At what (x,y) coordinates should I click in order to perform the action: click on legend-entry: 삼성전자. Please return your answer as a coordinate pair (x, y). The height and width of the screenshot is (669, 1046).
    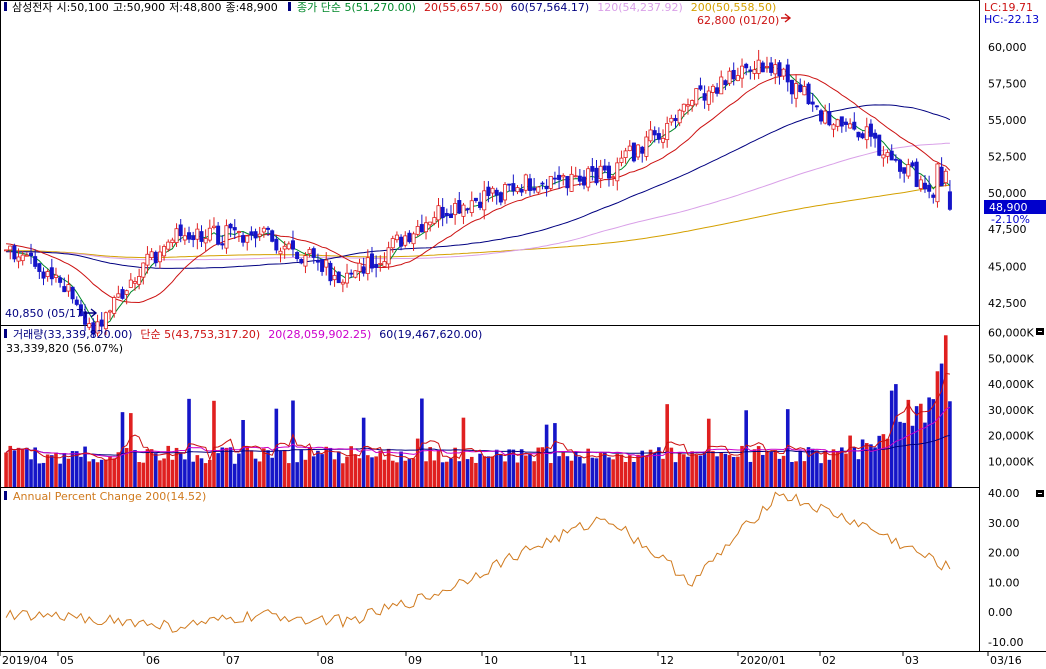
    Looking at the image, I should click on (32, 7).